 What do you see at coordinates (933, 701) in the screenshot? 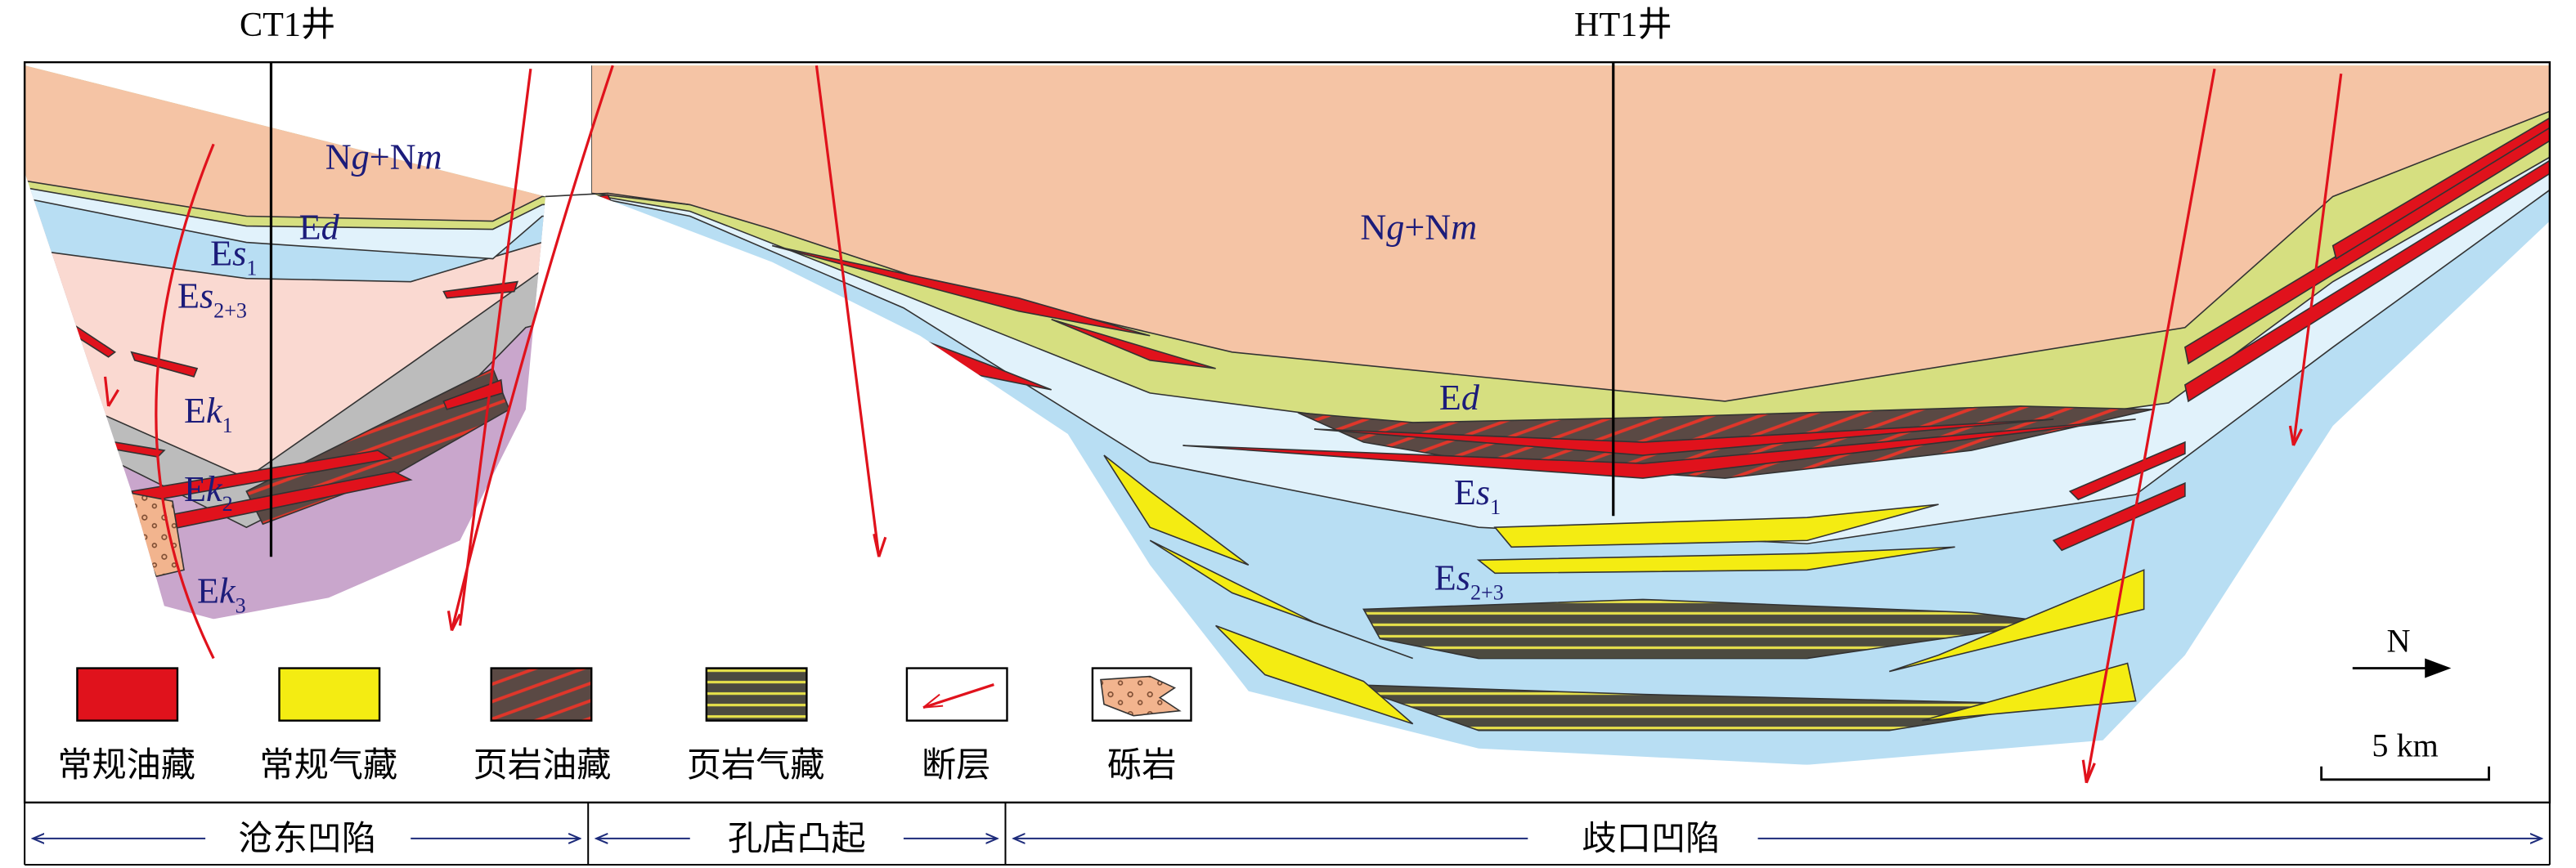
I see `fault-icon-arrow` at bounding box center [933, 701].